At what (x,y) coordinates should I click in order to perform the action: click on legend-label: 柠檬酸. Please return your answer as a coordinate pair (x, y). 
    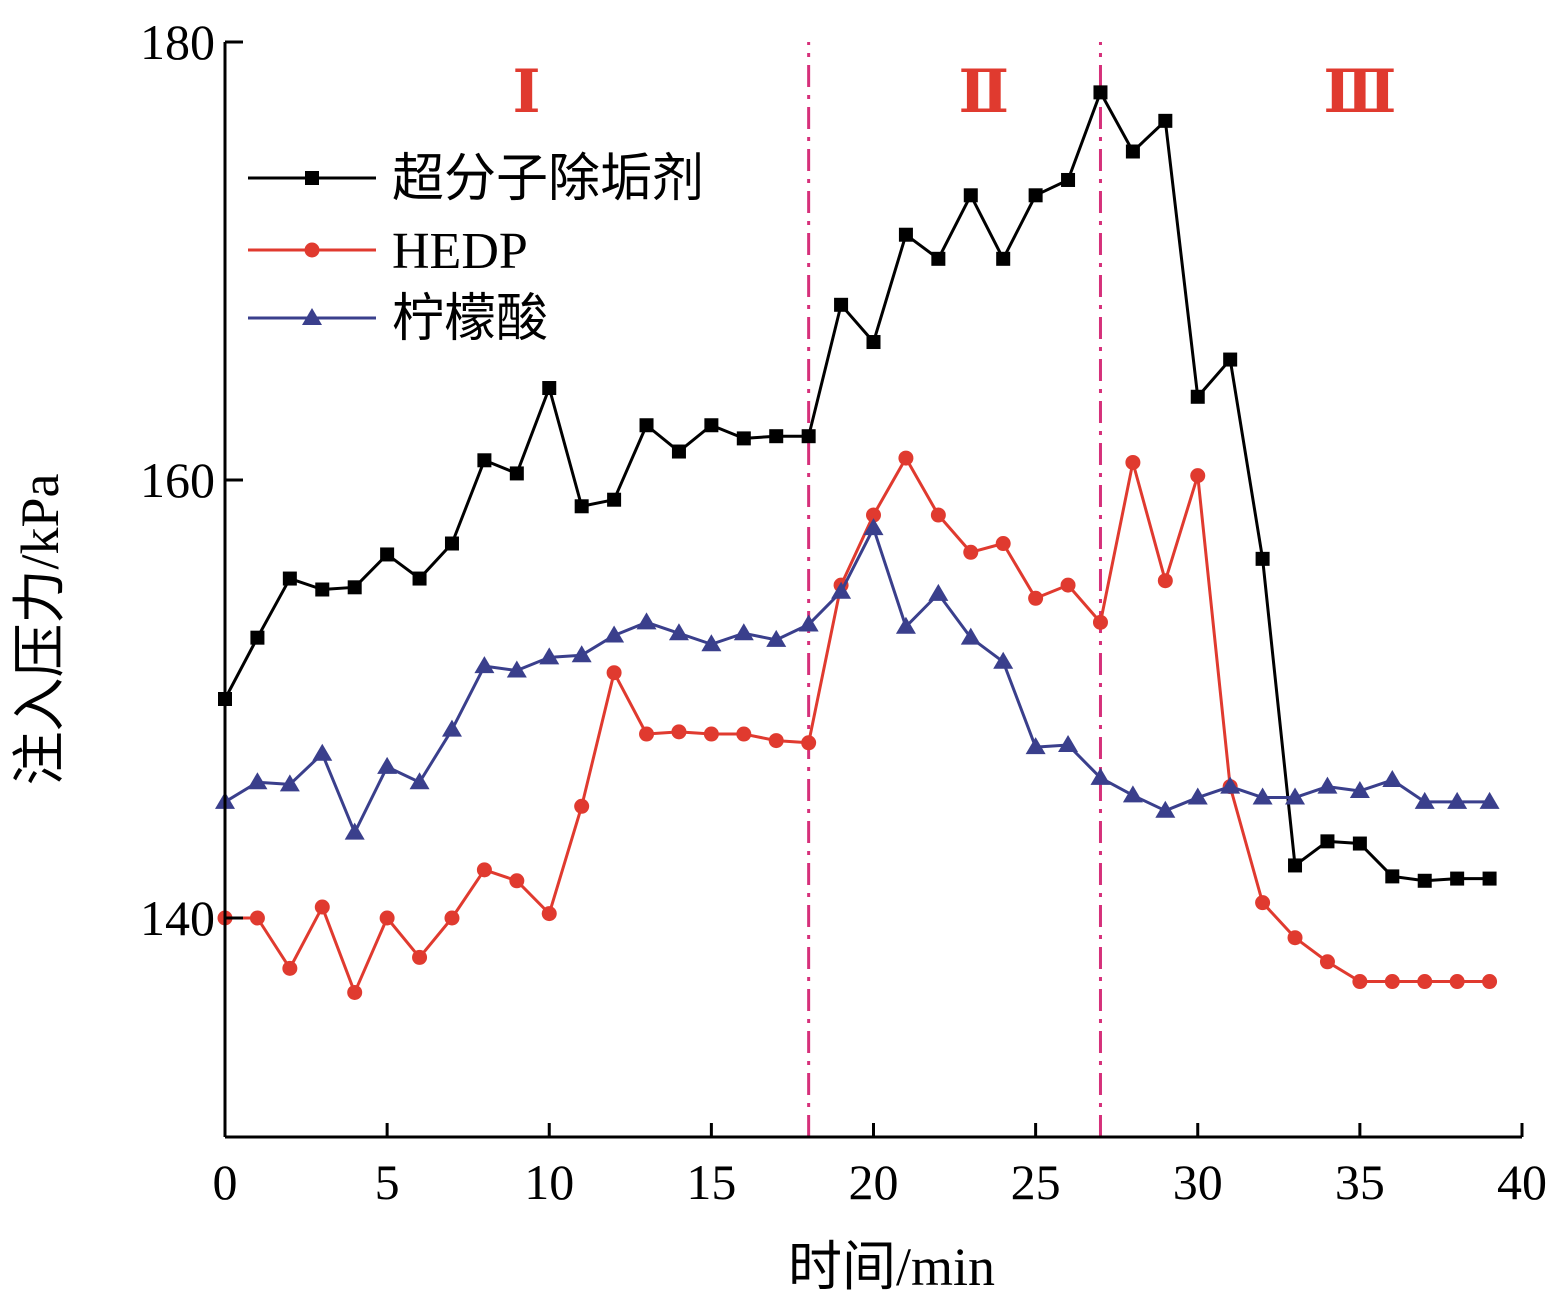
    Looking at the image, I should click on (470, 319).